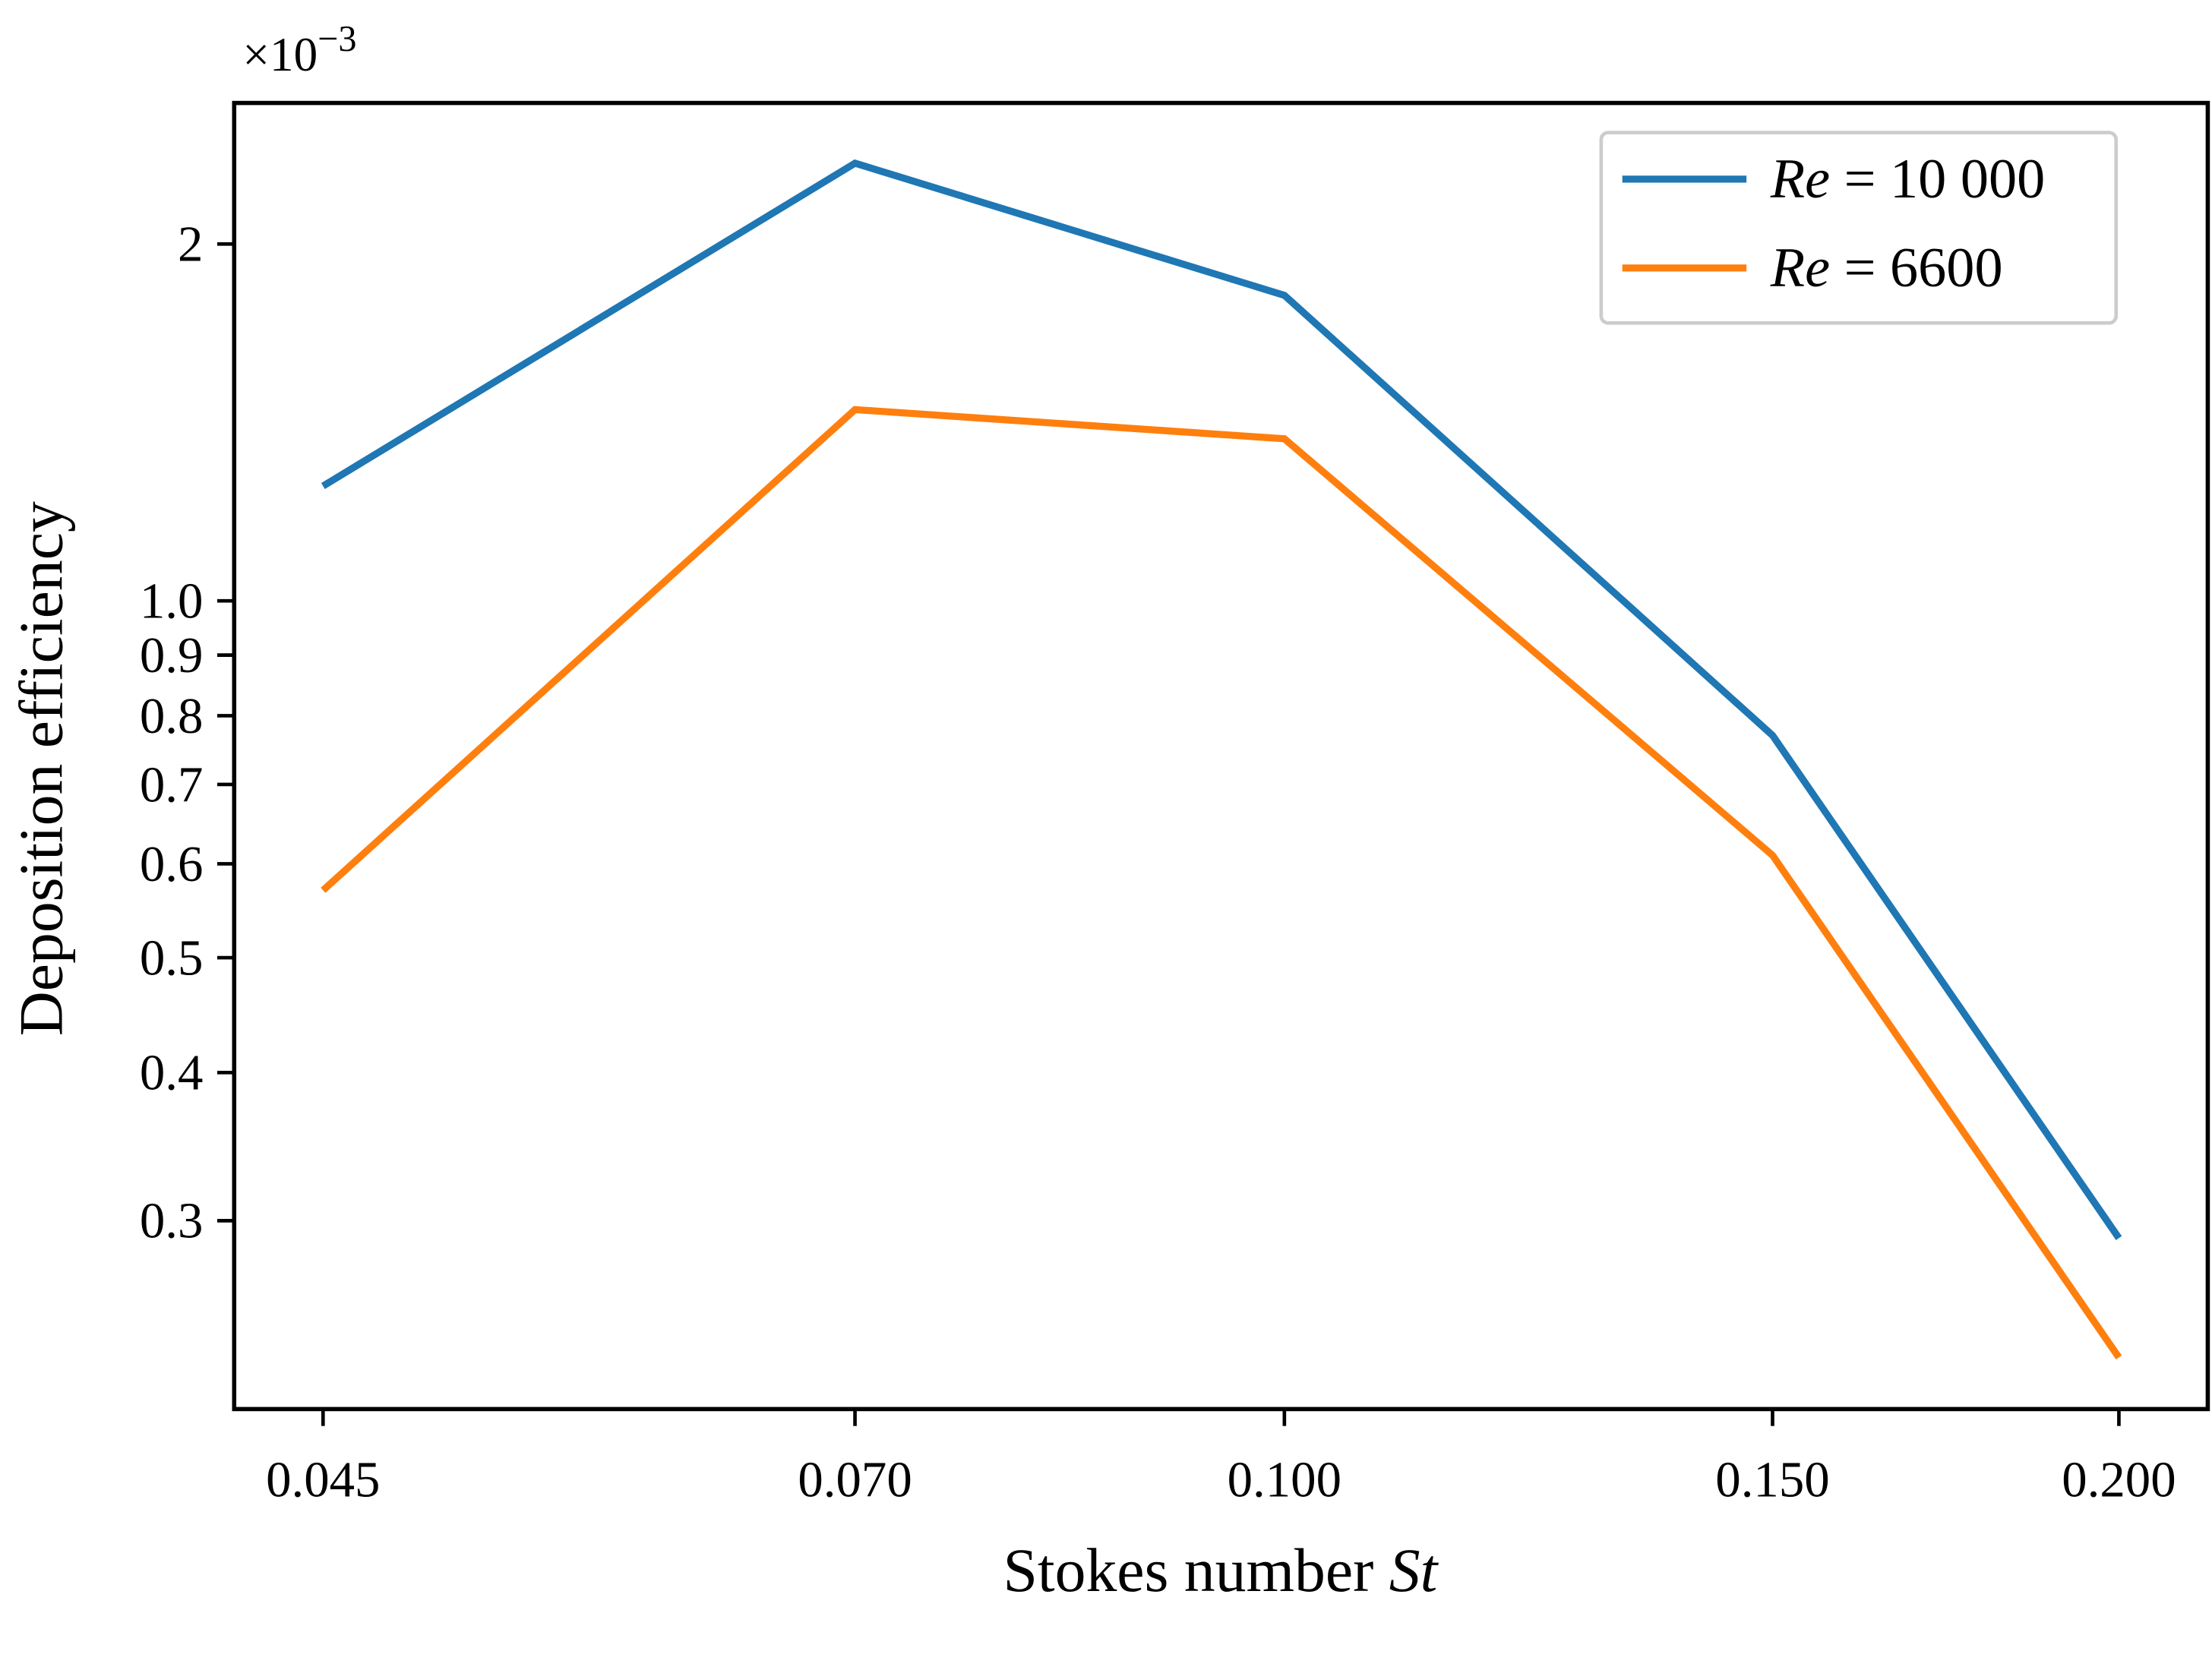 The image size is (2212, 1670). Describe the element at coordinates (1284, 1480) in the screenshot. I see `x-tick-label: 0.100` at that location.